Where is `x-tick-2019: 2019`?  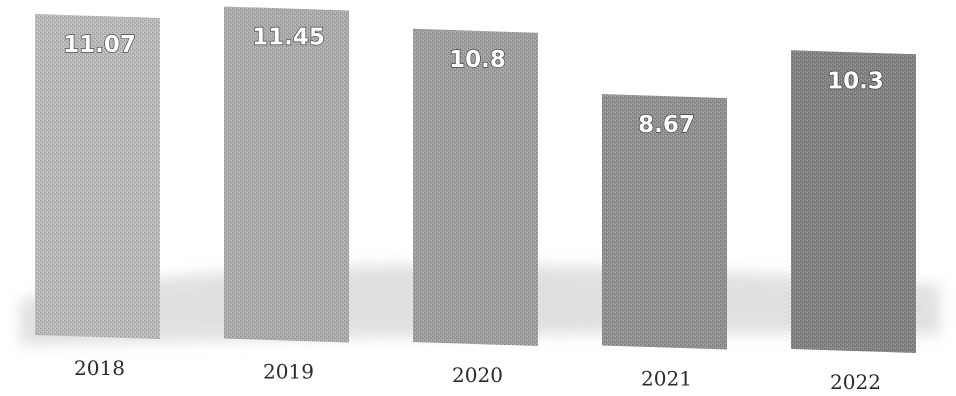 x-tick-2019: 2019 is located at coordinates (288, 372).